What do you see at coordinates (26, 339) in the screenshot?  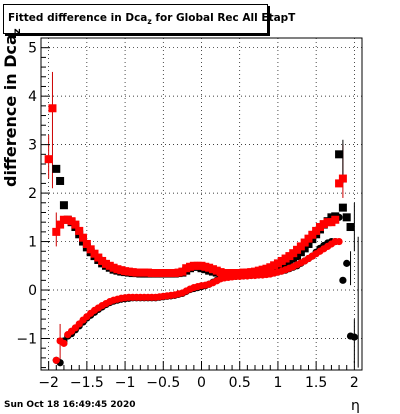 I see `y-tick-label: −1` at bounding box center [26, 339].